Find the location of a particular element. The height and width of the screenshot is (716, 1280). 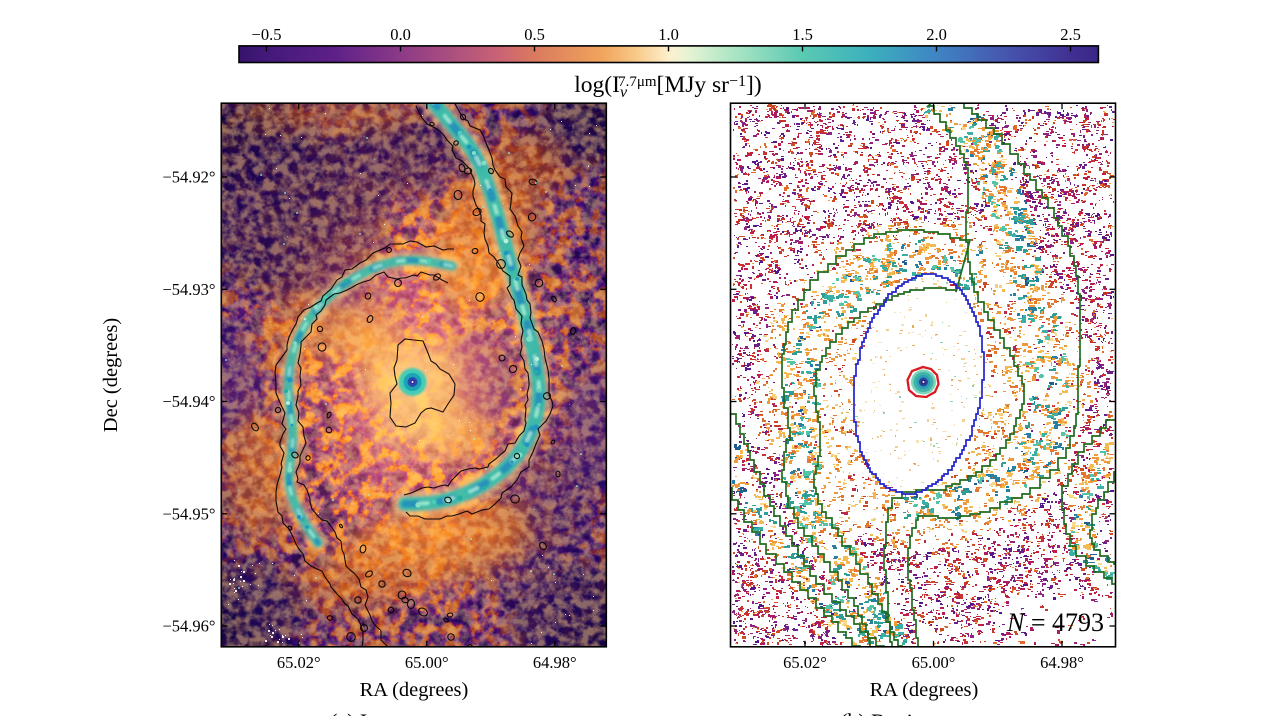

svg-text: −54.94° is located at coordinates (188, 401).